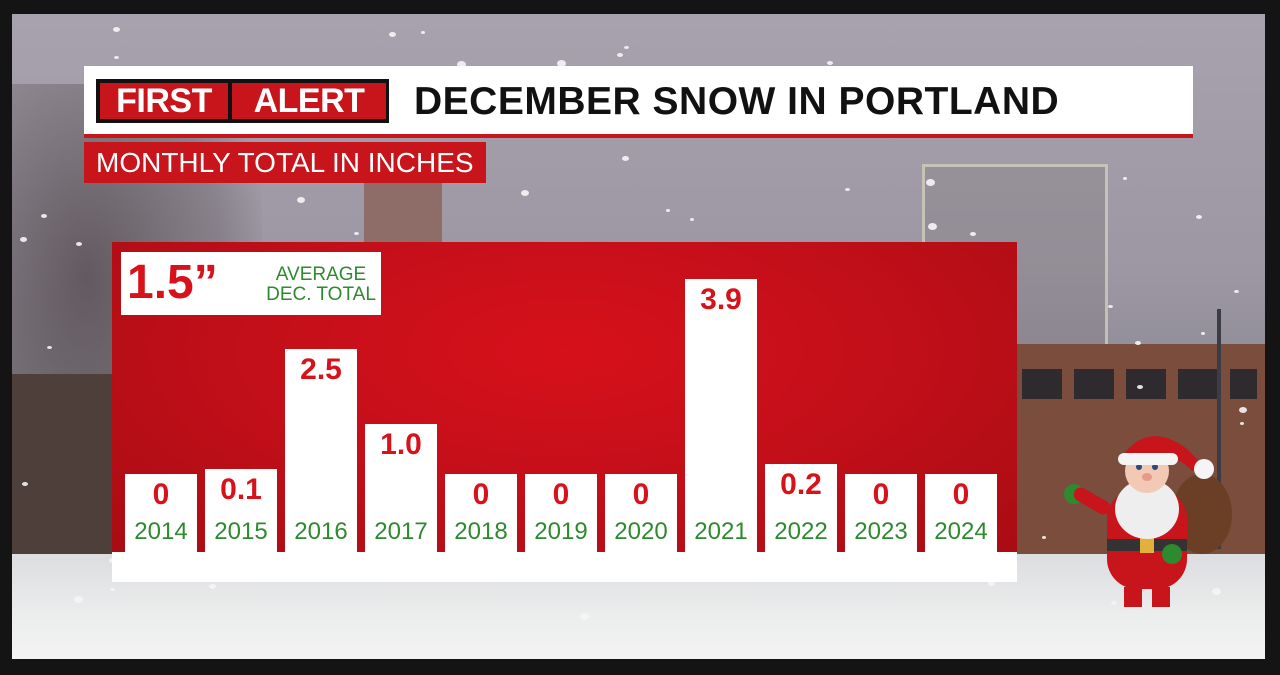 This screenshot has width=1280, height=675. I want to click on bar-category-label: 2015, so click(241, 531).